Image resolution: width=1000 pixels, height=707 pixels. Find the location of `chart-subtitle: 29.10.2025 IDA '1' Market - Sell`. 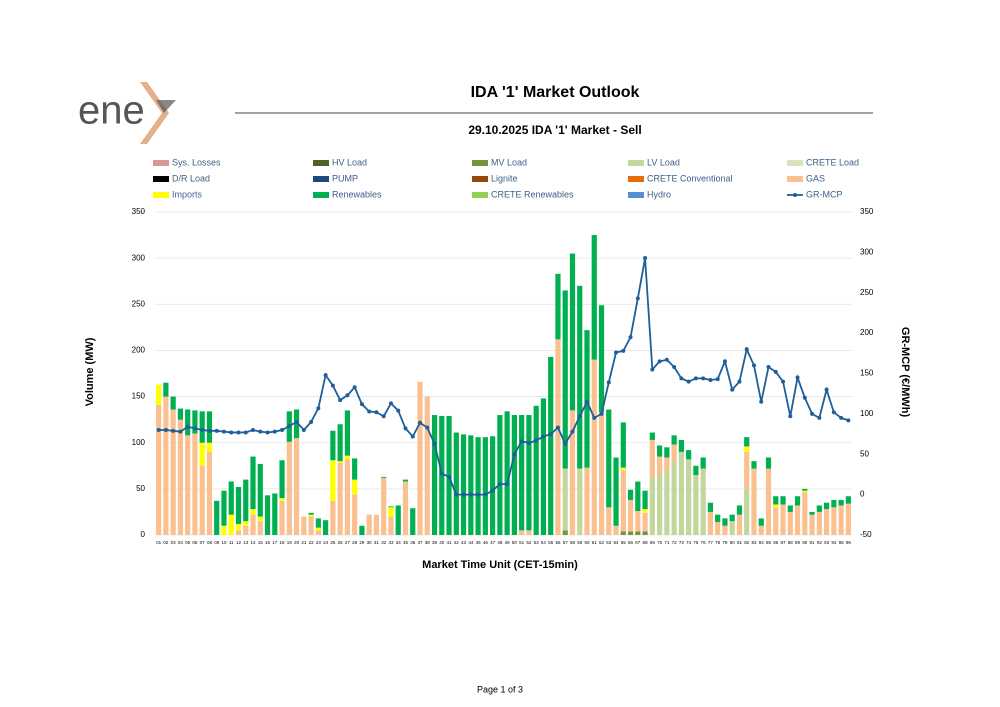

chart-subtitle: 29.10.2025 IDA '1' Market - Sell is located at coordinates (554, 130).